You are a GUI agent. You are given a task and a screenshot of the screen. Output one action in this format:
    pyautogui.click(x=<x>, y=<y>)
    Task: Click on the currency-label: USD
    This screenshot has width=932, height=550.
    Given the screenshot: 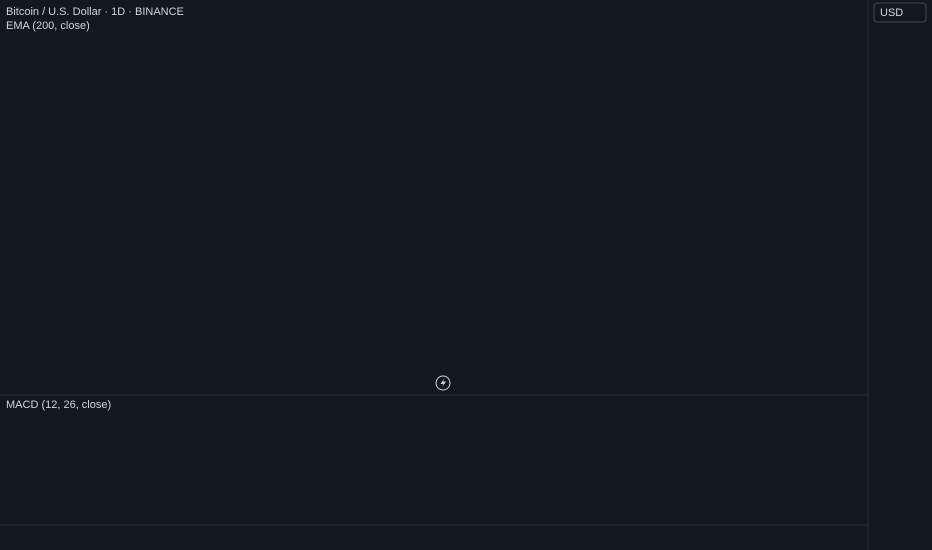 What is the action you would take?
    pyautogui.click(x=891, y=13)
    